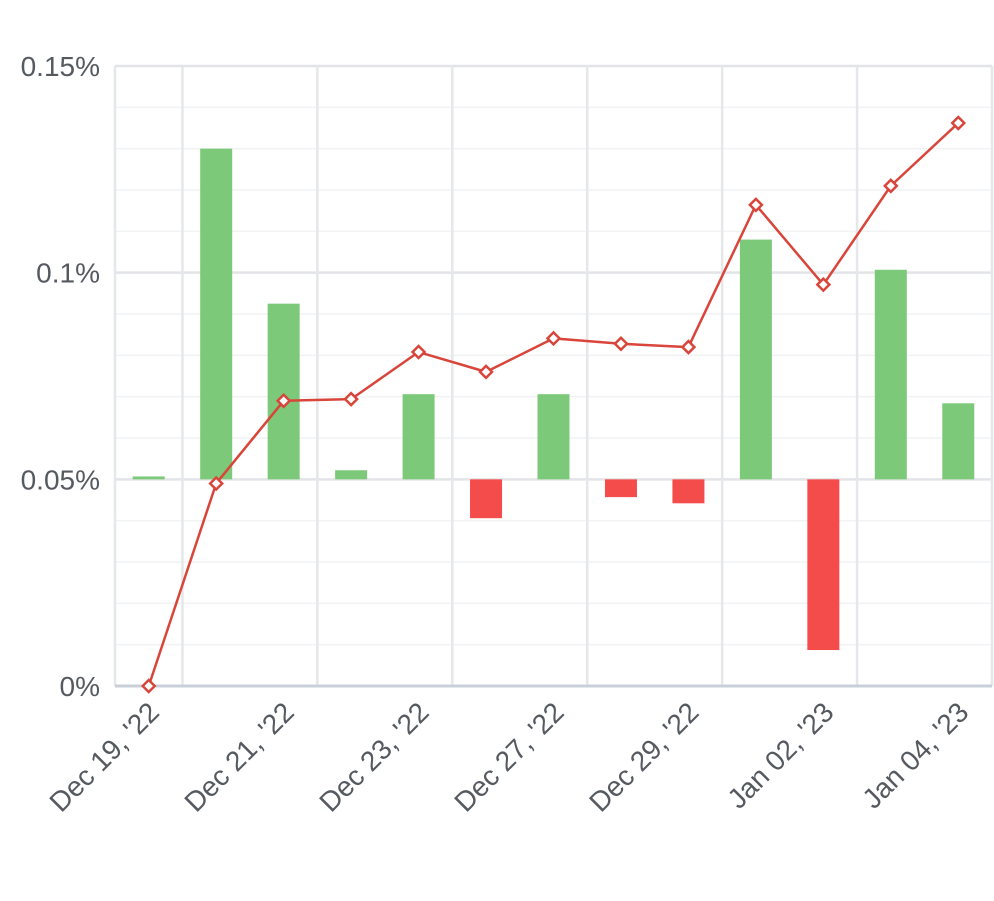 This screenshot has width=994, height=901. What do you see at coordinates (68, 273) in the screenshot?
I see `y-tick-label: 0.1%` at bounding box center [68, 273].